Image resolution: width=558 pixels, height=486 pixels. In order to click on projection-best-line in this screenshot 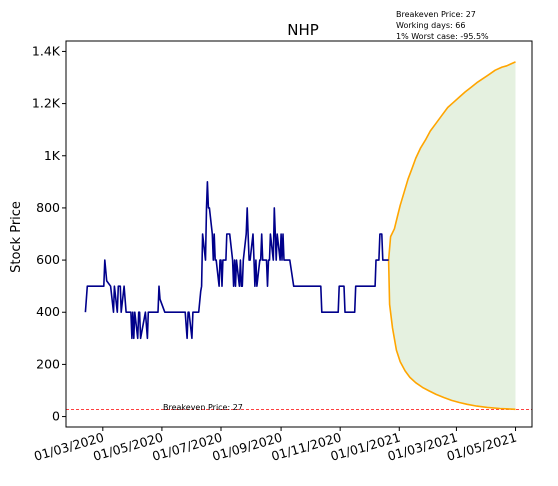, I will do `click(451, 161)`.